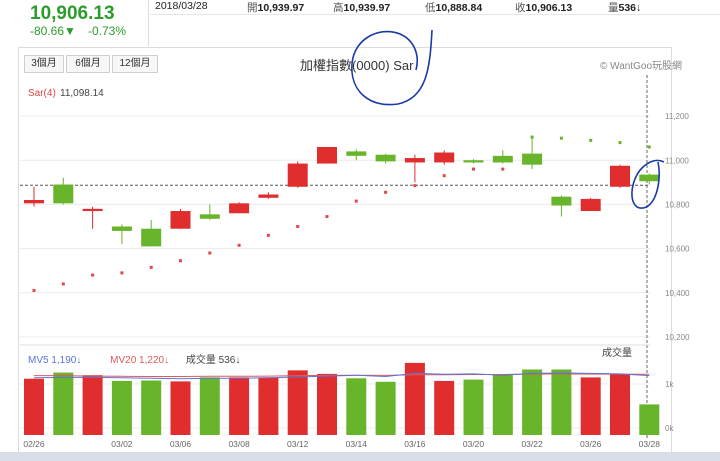 The image size is (720, 461). Describe the element at coordinates (72, 13) in the screenshot. I see `last-price: 10,906.13` at that location.